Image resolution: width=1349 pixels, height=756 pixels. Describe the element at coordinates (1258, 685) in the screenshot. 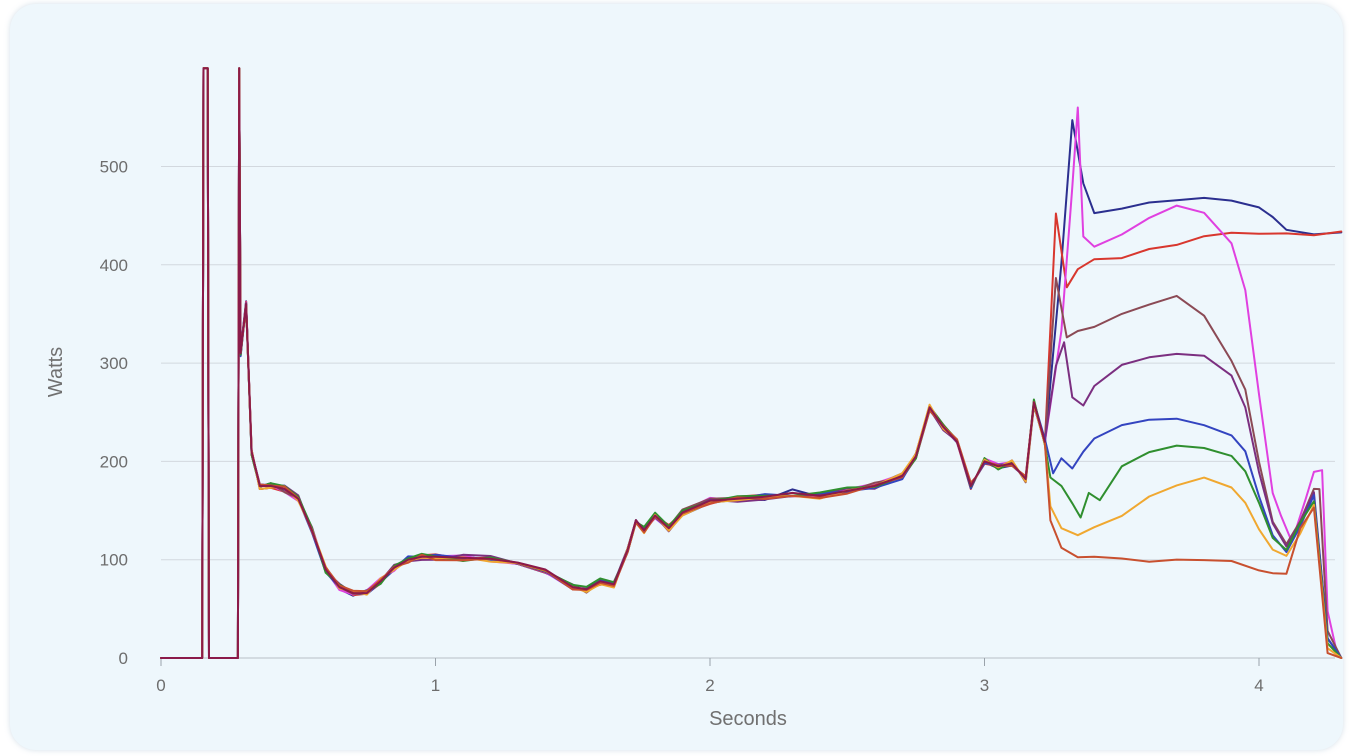

I see `x-tick-label-4: 4` at that location.